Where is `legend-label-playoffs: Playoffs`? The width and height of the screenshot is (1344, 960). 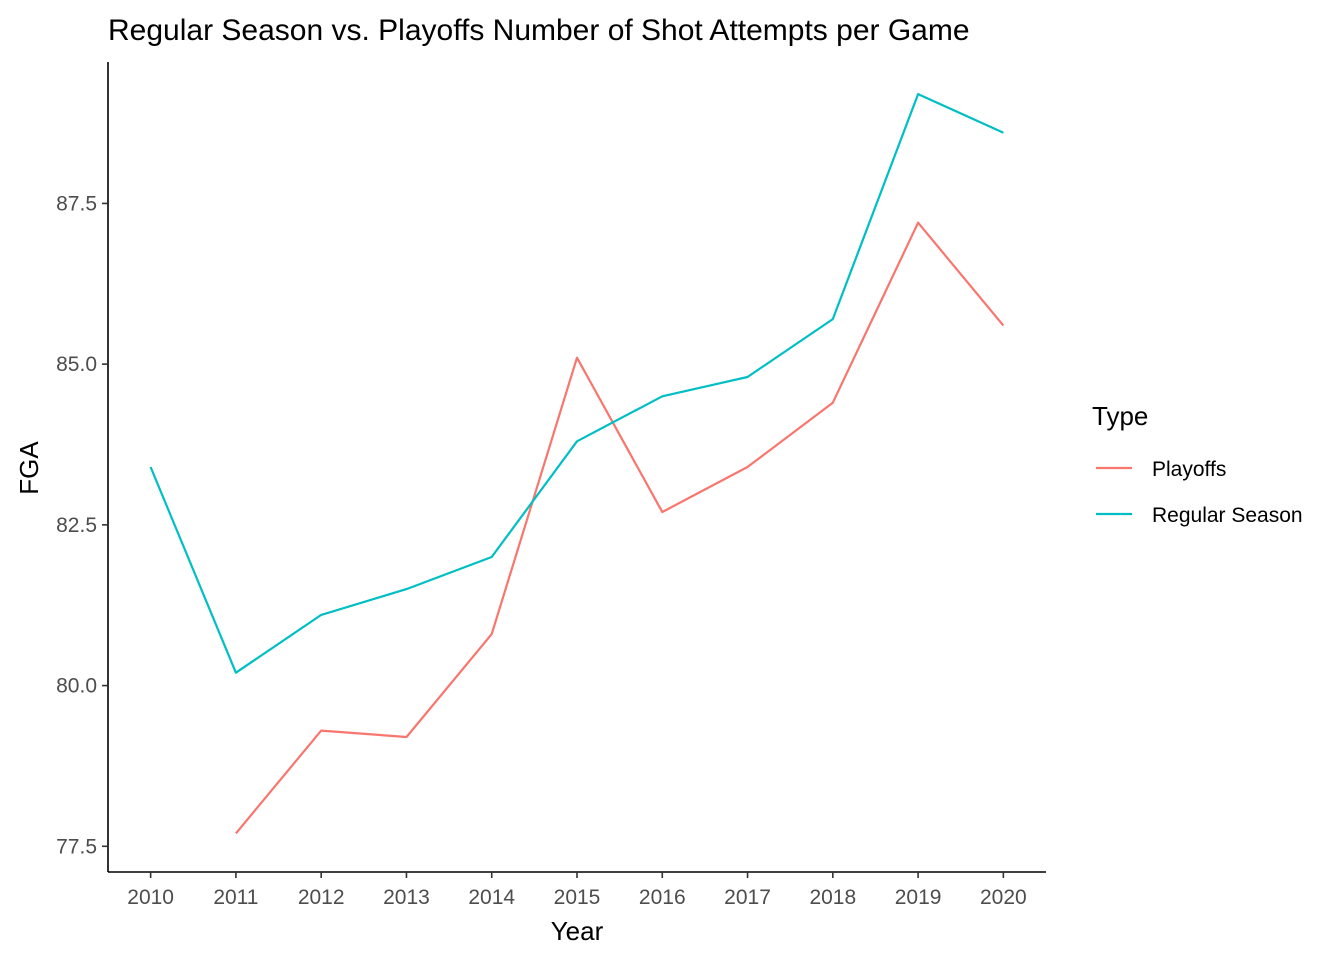 legend-label-playoffs: Playoffs is located at coordinates (1189, 469).